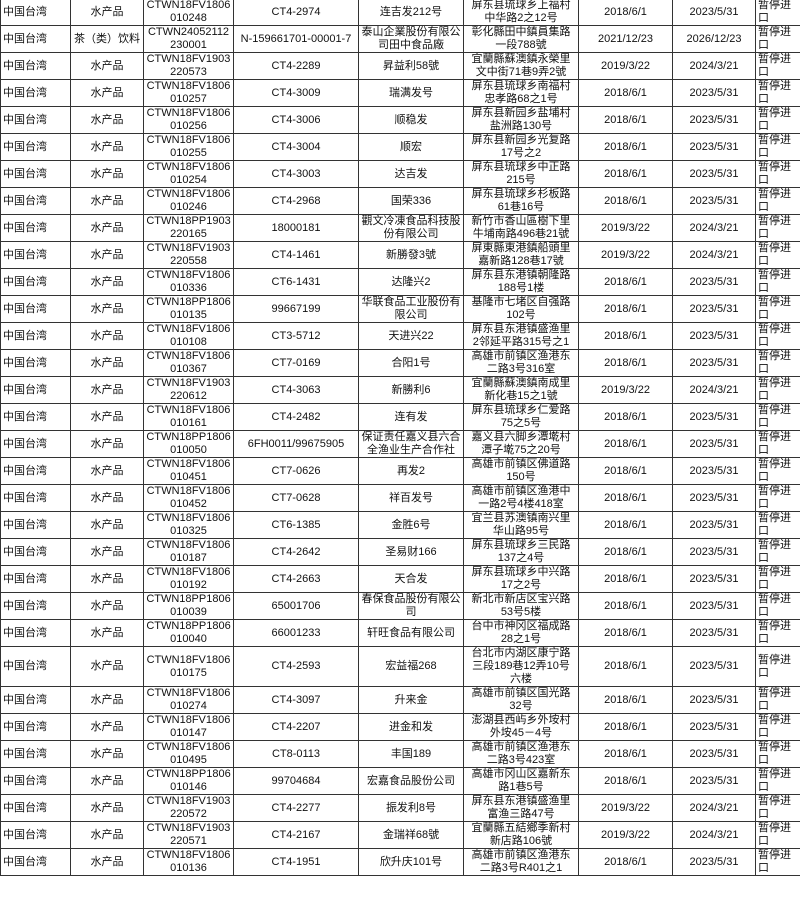 Image resolution: width=800 pixels, height=921 pixels. I want to click on company-cell: 振发利8号, so click(411, 808).